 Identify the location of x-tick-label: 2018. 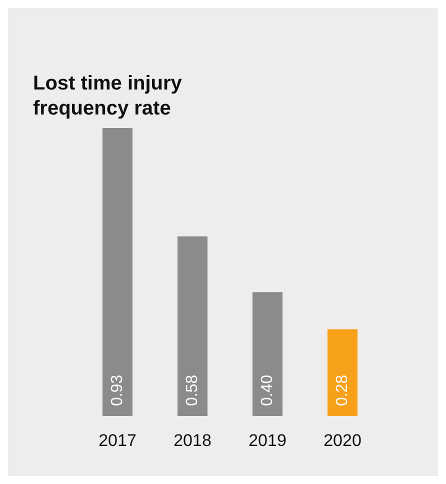
(193, 440).